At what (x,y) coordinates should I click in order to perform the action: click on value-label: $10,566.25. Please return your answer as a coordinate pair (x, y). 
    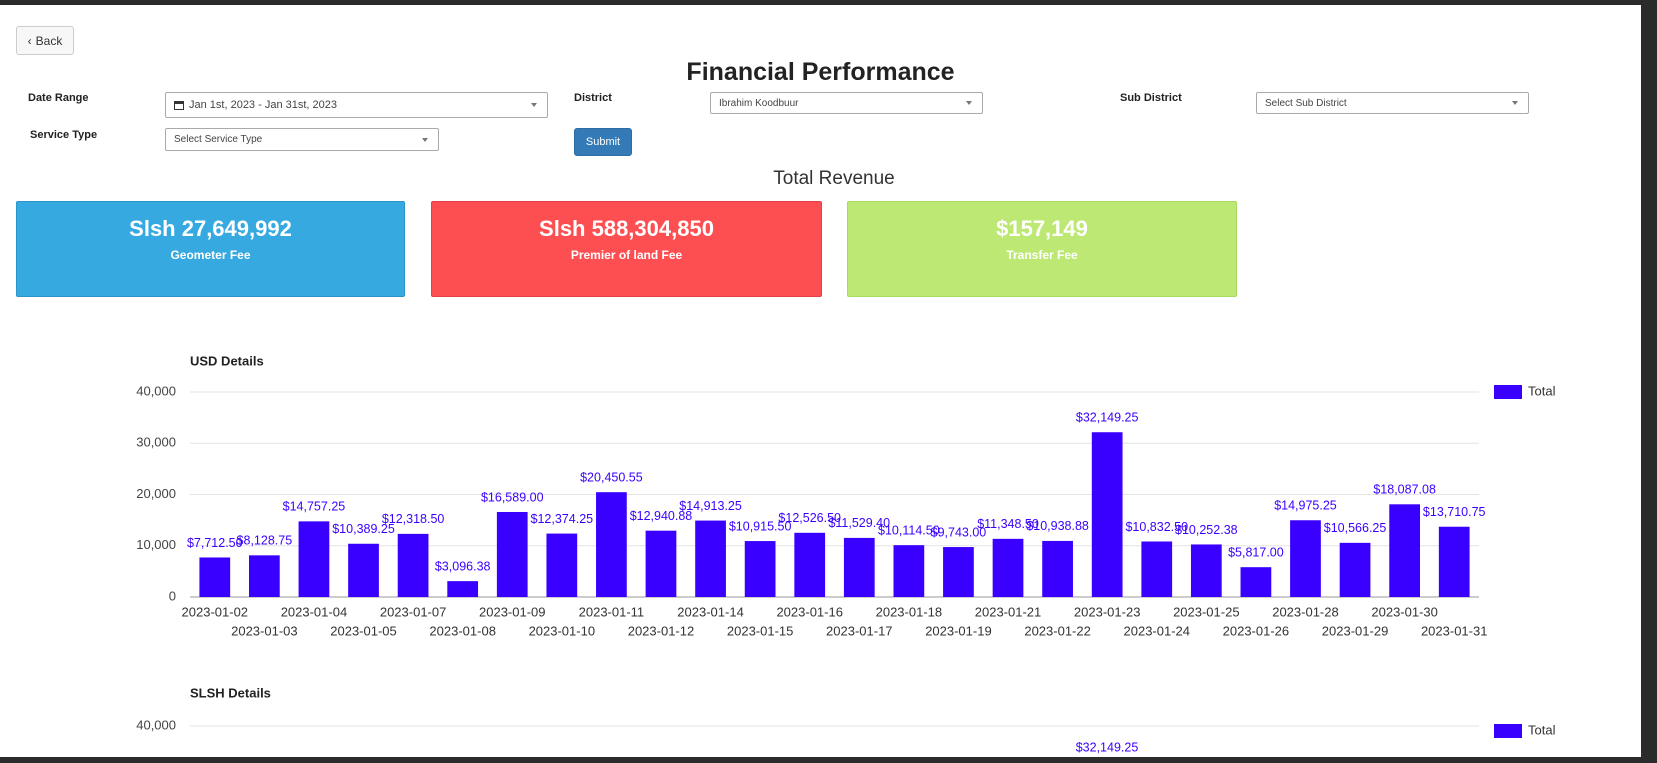
    Looking at the image, I should click on (1355, 528).